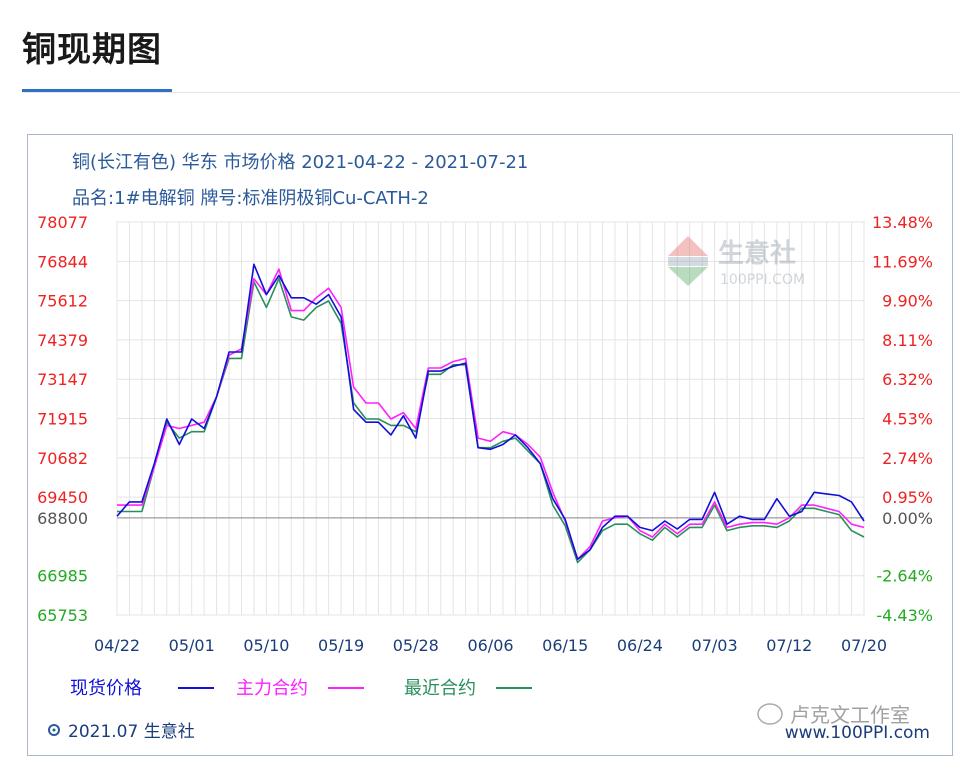 The image size is (960, 761). What do you see at coordinates (62, 261) in the screenshot?
I see `y-tick-label-left: 76844` at bounding box center [62, 261].